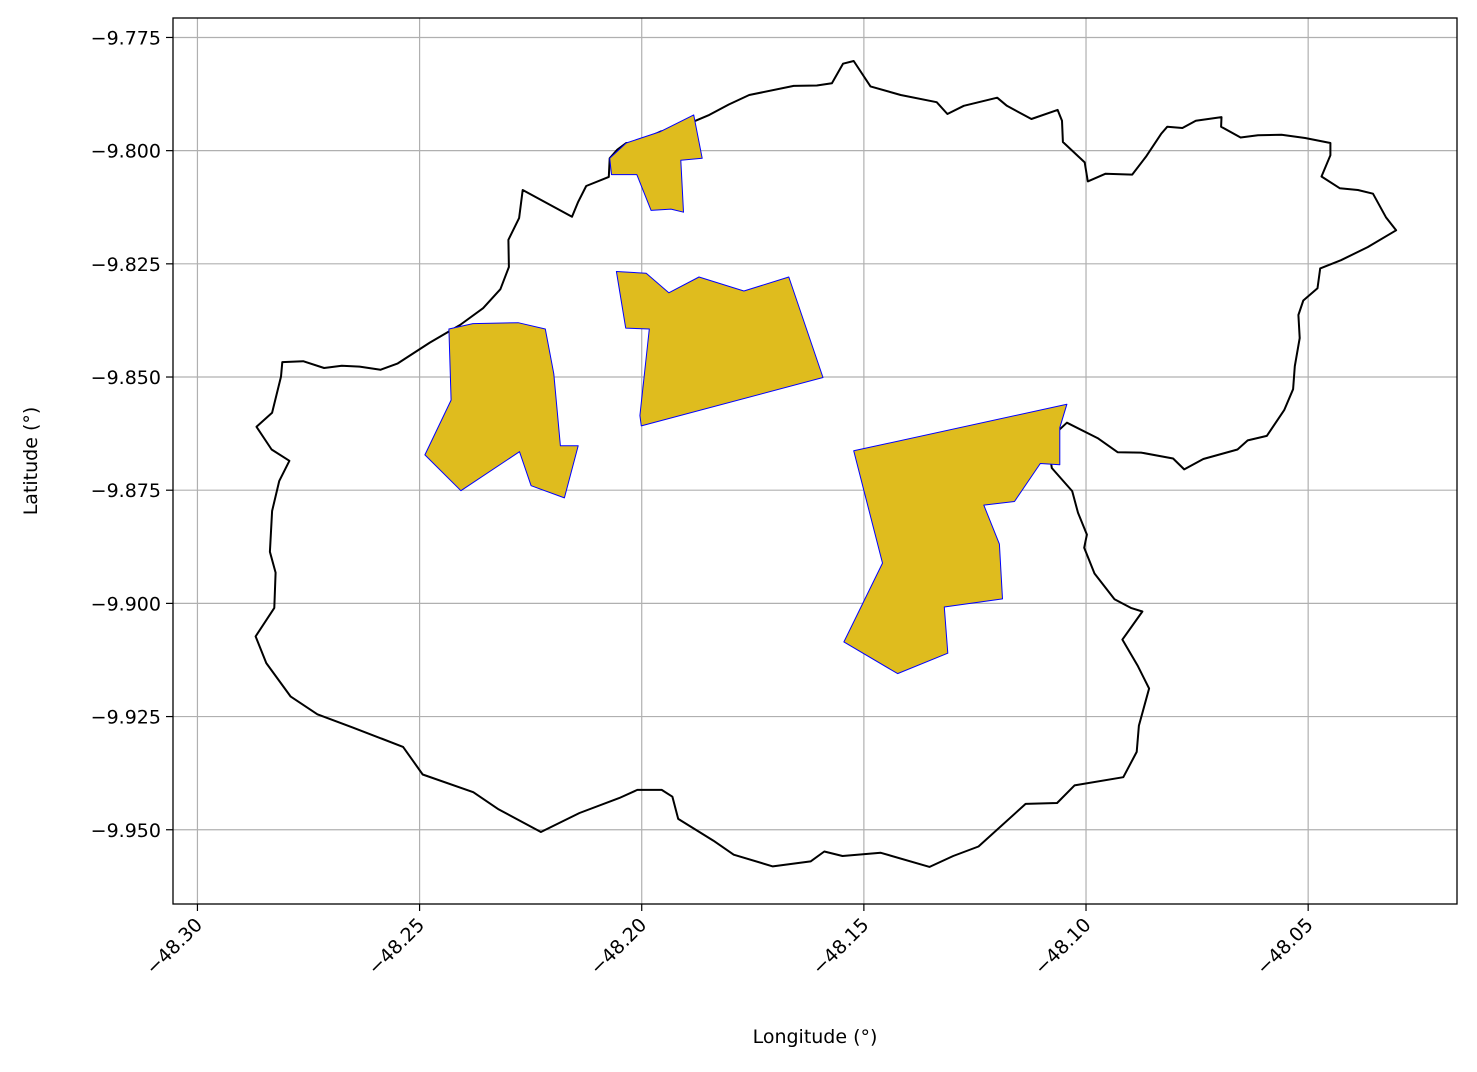 The height and width of the screenshot is (1072, 1477). Describe the element at coordinates (126, 831) in the screenshot. I see `y-tick-label: −9.950` at that location.